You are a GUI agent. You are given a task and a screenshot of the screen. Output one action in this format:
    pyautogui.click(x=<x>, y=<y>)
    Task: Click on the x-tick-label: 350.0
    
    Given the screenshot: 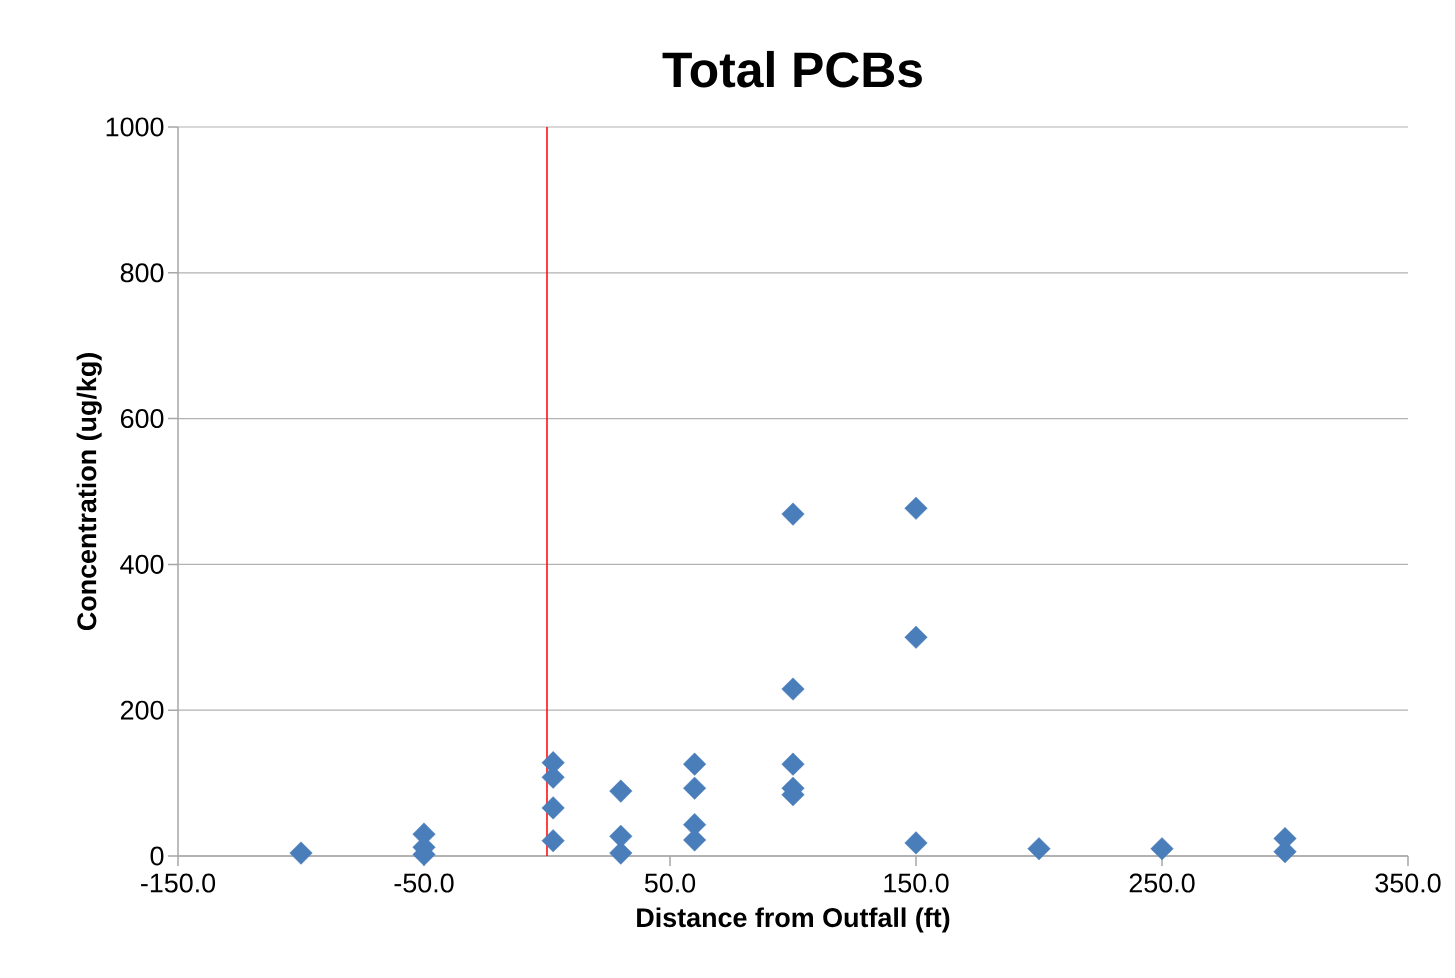 What is the action you would take?
    pyautogui.click(x=1408, y=883)
    